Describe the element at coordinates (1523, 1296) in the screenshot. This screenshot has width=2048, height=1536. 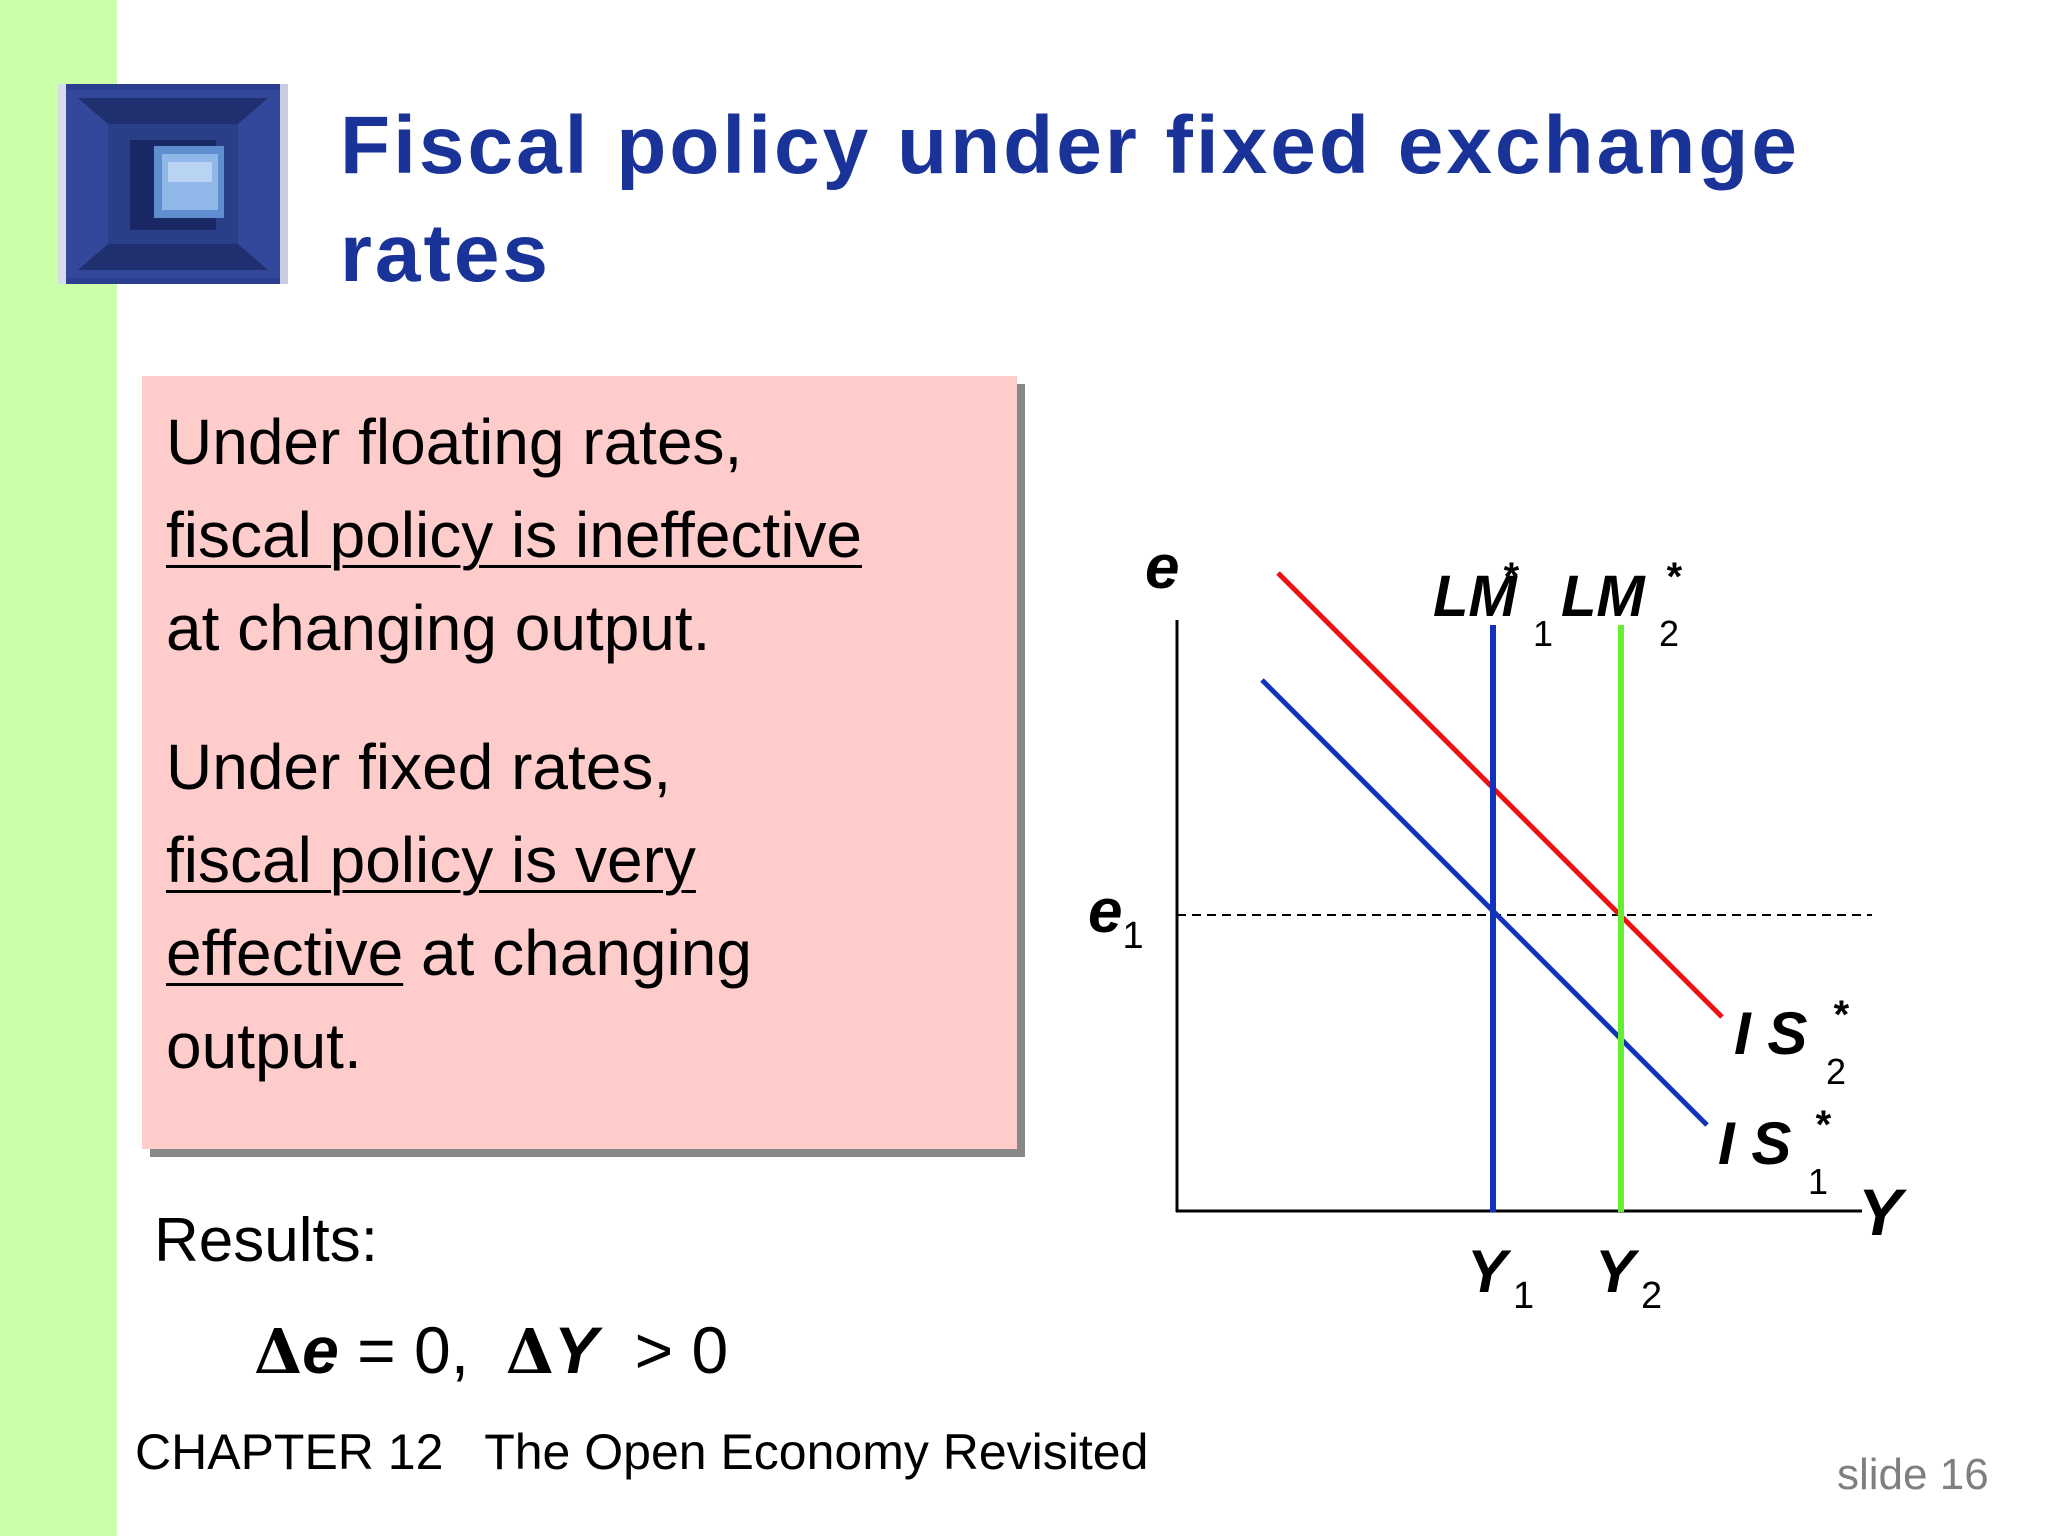
I see `y1-sub: 1` at that location.